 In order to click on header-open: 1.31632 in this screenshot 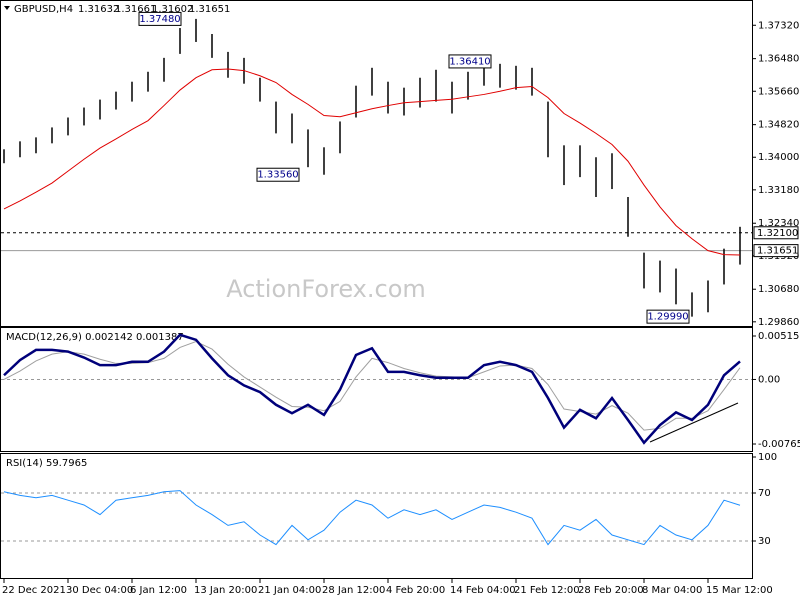, I will do `click(98, 9)`.